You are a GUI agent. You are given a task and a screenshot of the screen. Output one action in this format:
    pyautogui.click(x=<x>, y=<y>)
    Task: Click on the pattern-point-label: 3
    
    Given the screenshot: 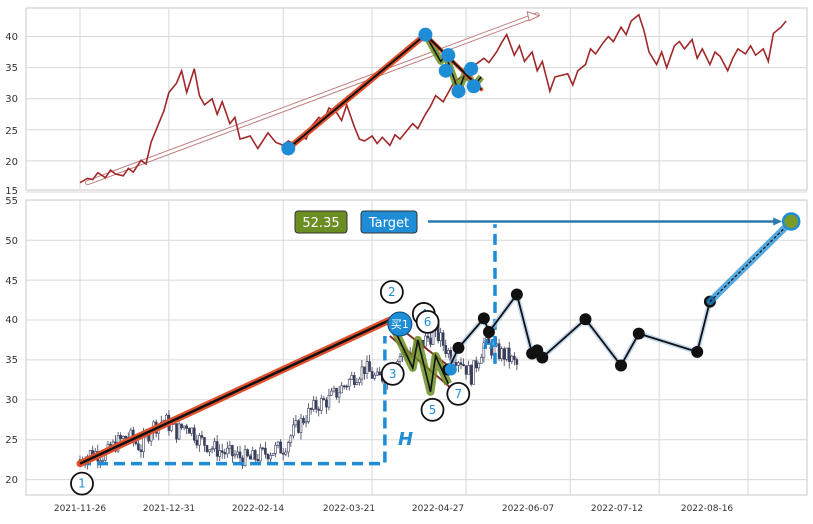 What is the action you would take?
    pyautogui.click(x=393, y=374)
    